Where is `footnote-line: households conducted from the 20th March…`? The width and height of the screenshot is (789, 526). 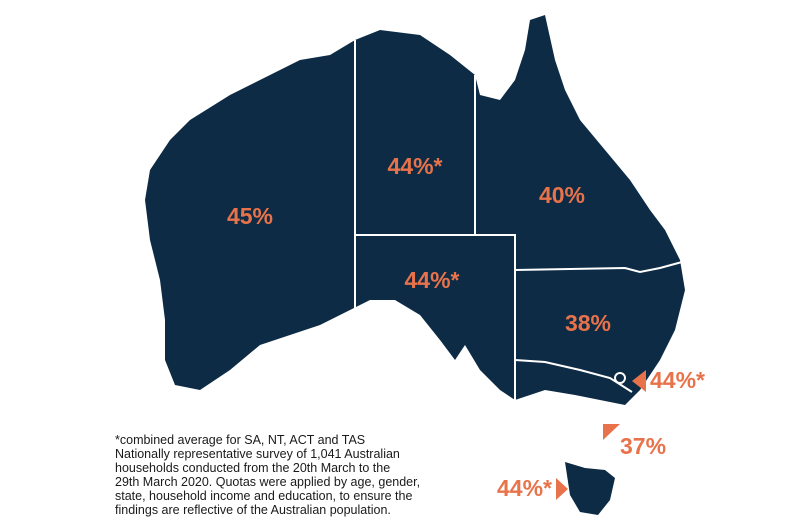 footnote-line: households conducted from the 20th March… is located at coordinates (252, 468).